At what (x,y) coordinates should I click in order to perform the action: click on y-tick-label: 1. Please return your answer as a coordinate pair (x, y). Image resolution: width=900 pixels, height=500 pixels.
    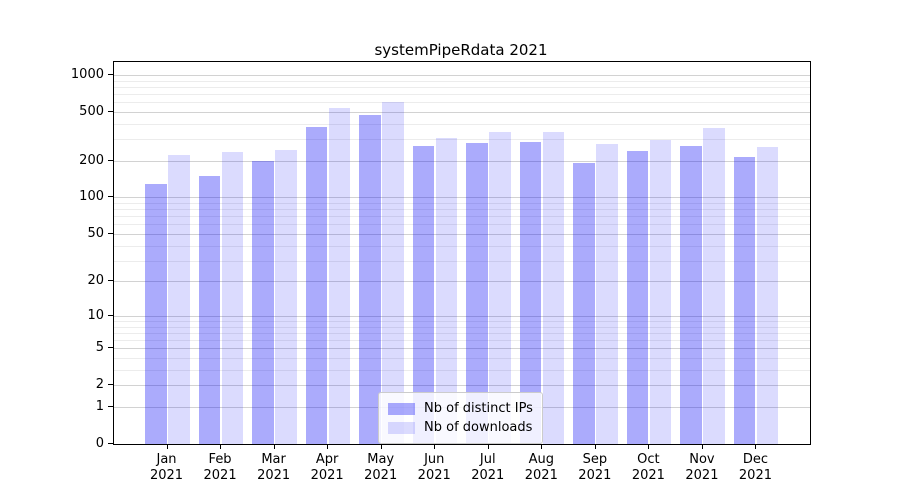
    Looking at the image, I should click on (99, 406).